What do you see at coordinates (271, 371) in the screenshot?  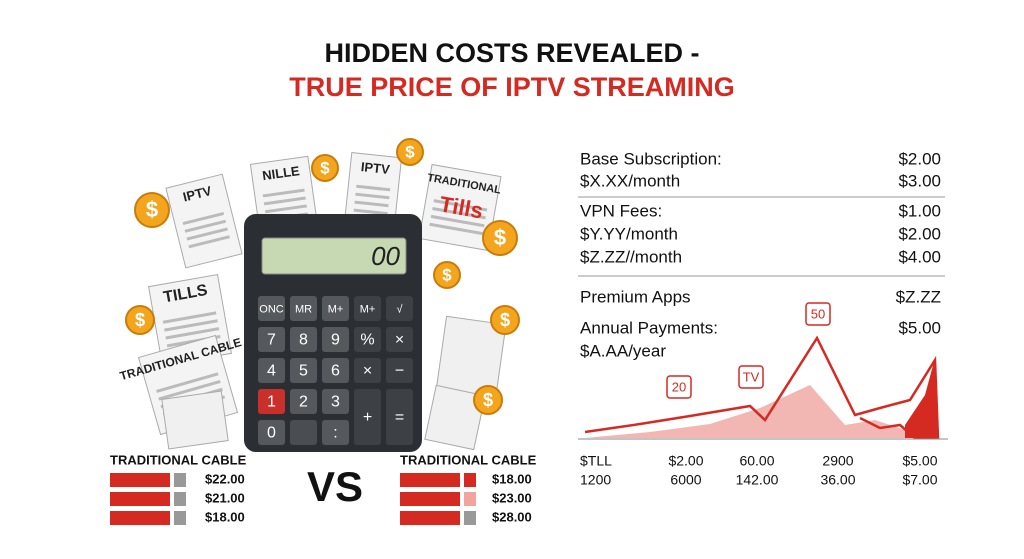 I see `key-label: 4` at bounding box center [271, 371].